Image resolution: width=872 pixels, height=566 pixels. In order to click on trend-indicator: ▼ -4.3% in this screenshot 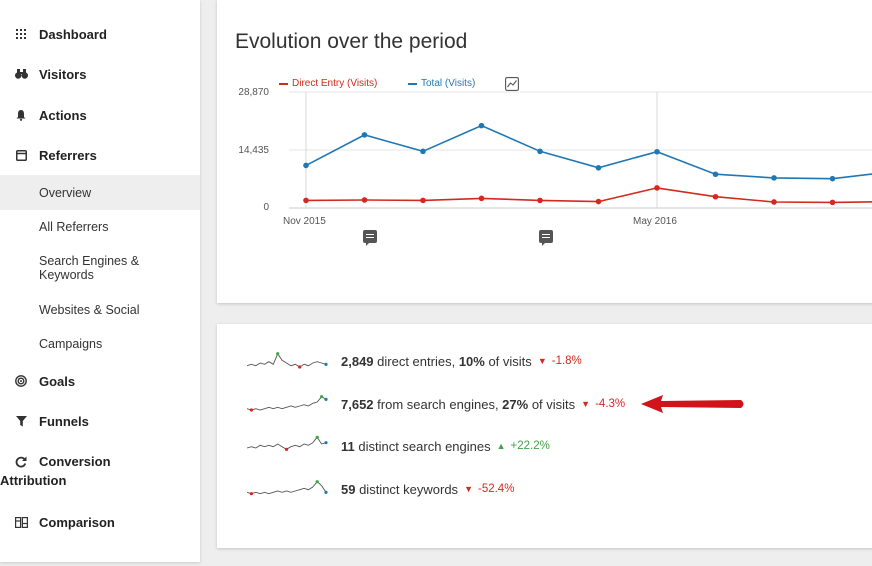, I will do `click(603, 404)`.